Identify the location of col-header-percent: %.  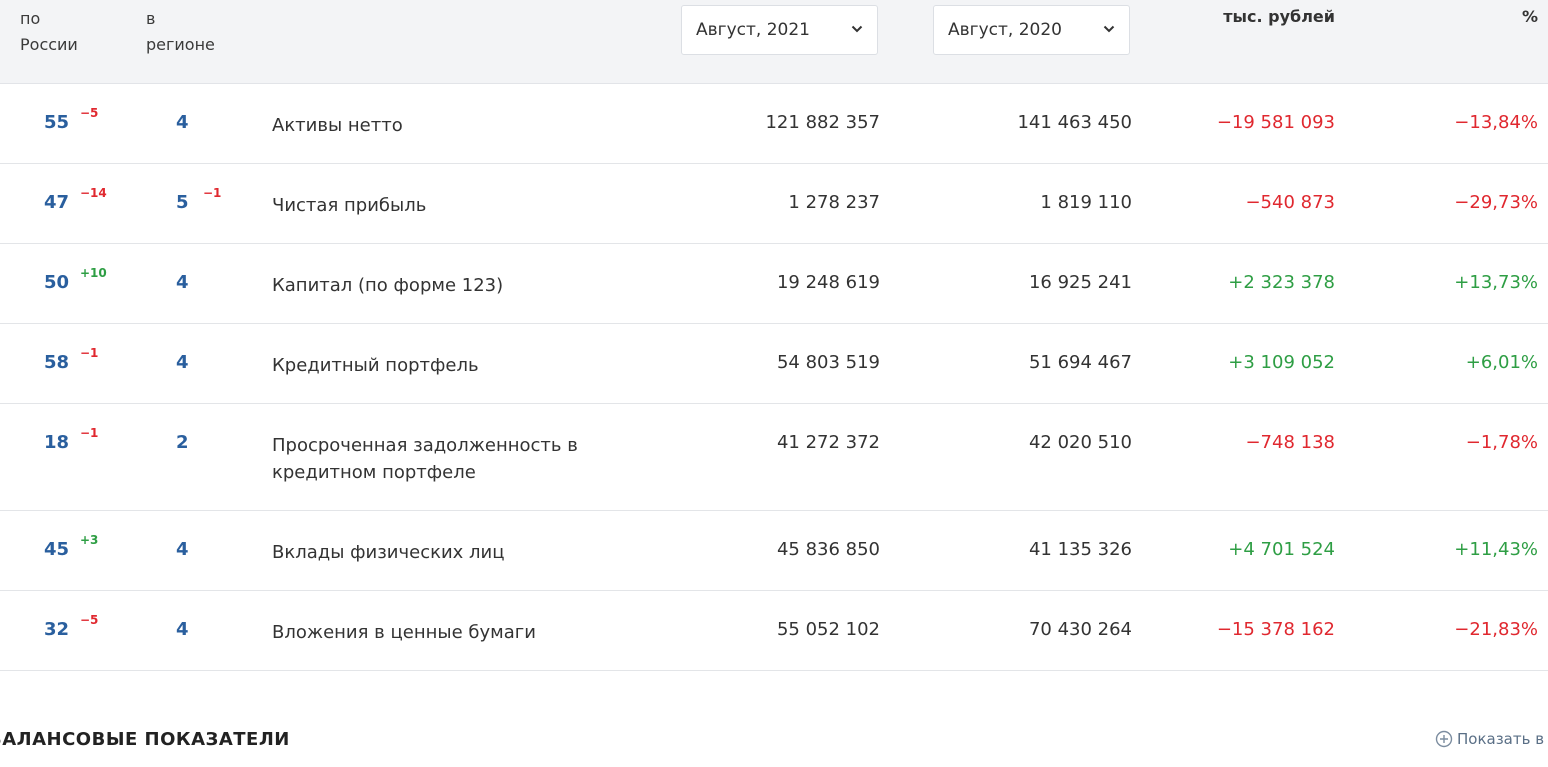
(1529, 16).